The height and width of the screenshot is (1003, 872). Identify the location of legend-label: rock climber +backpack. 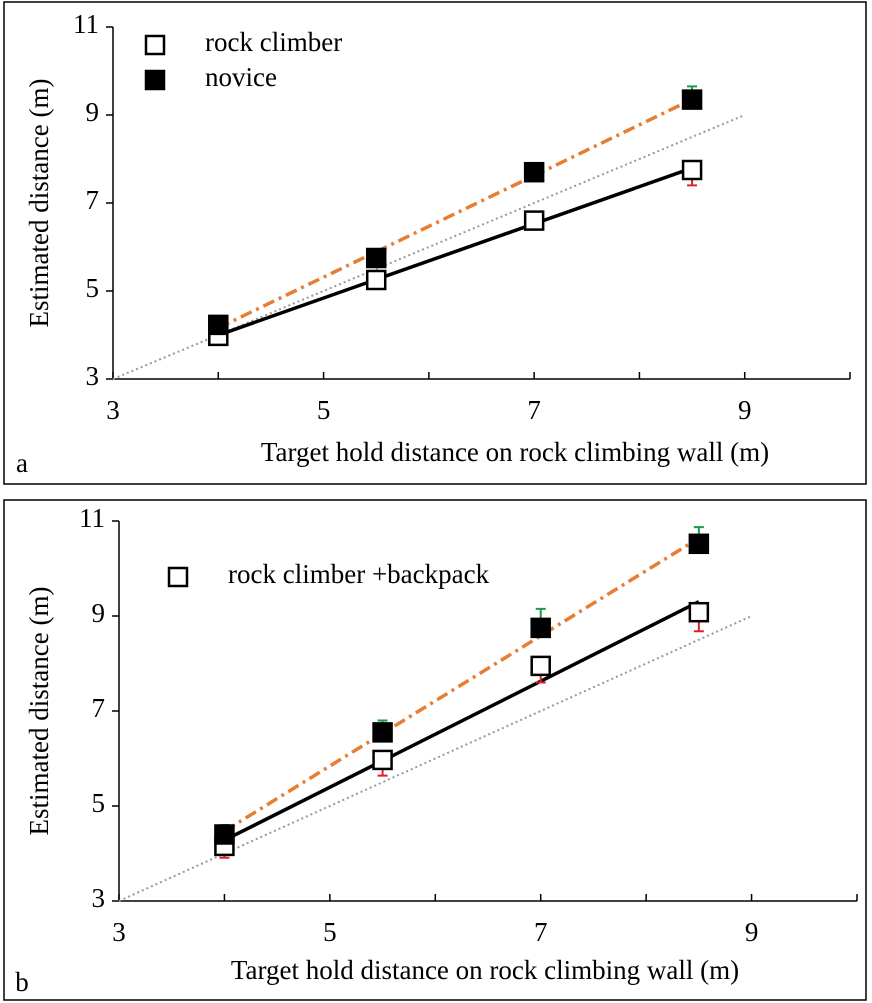
(359, 574).